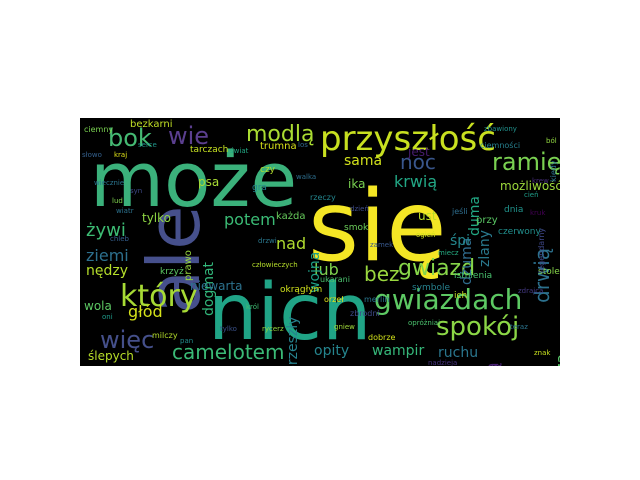 The width and height of the screenshot is (640, 480). What do you see at coordinates (209, 150) in the screenshot?
I see `cloud-word: tarczach` at bounding box center [209, 150].